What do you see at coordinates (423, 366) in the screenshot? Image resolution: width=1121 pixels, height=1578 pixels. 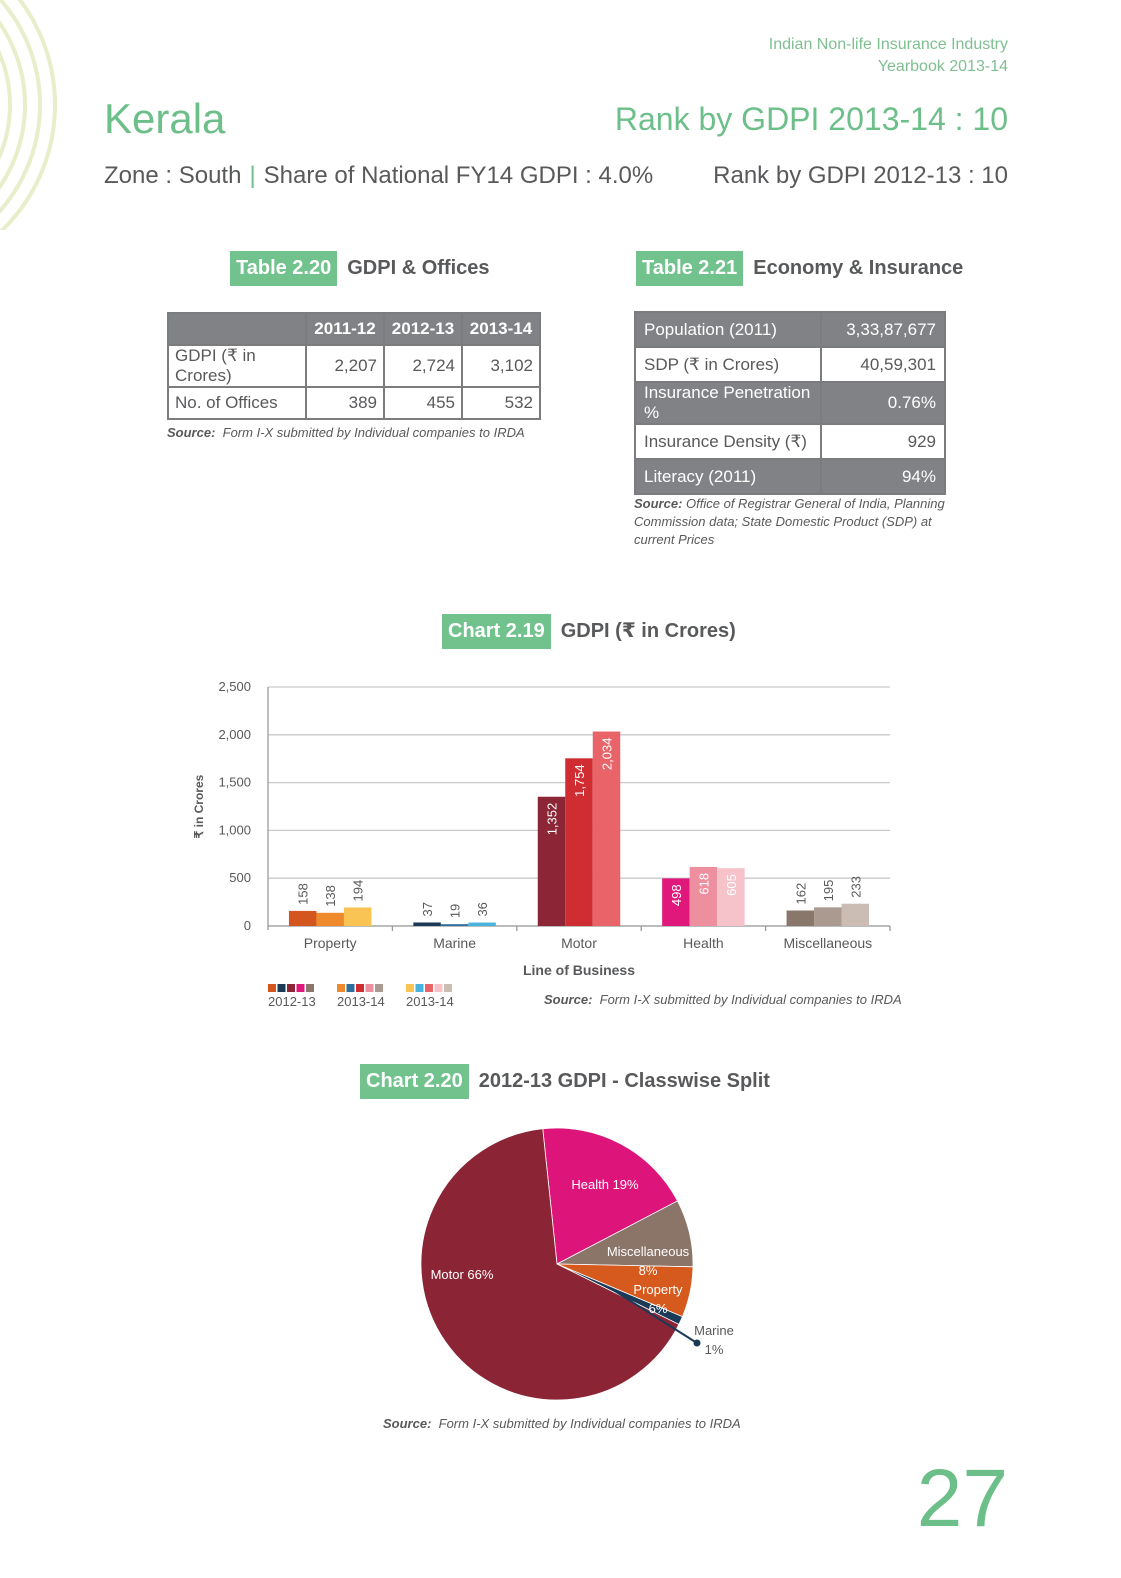 I see `cell-value: 2,724` at bounding box center [423, 366].